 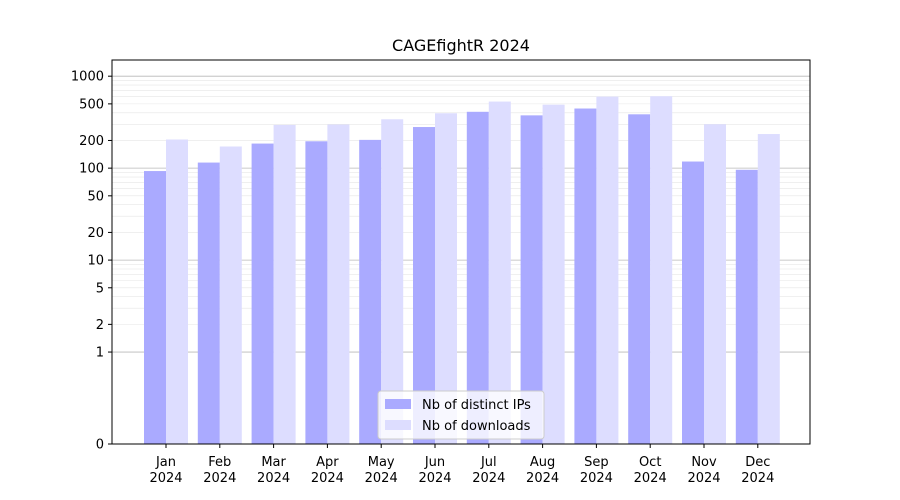 What do you see at coordinates (87, 77) in the screenshot?
I see `y-tick-label: 1000` at bounding box center [87, 77].